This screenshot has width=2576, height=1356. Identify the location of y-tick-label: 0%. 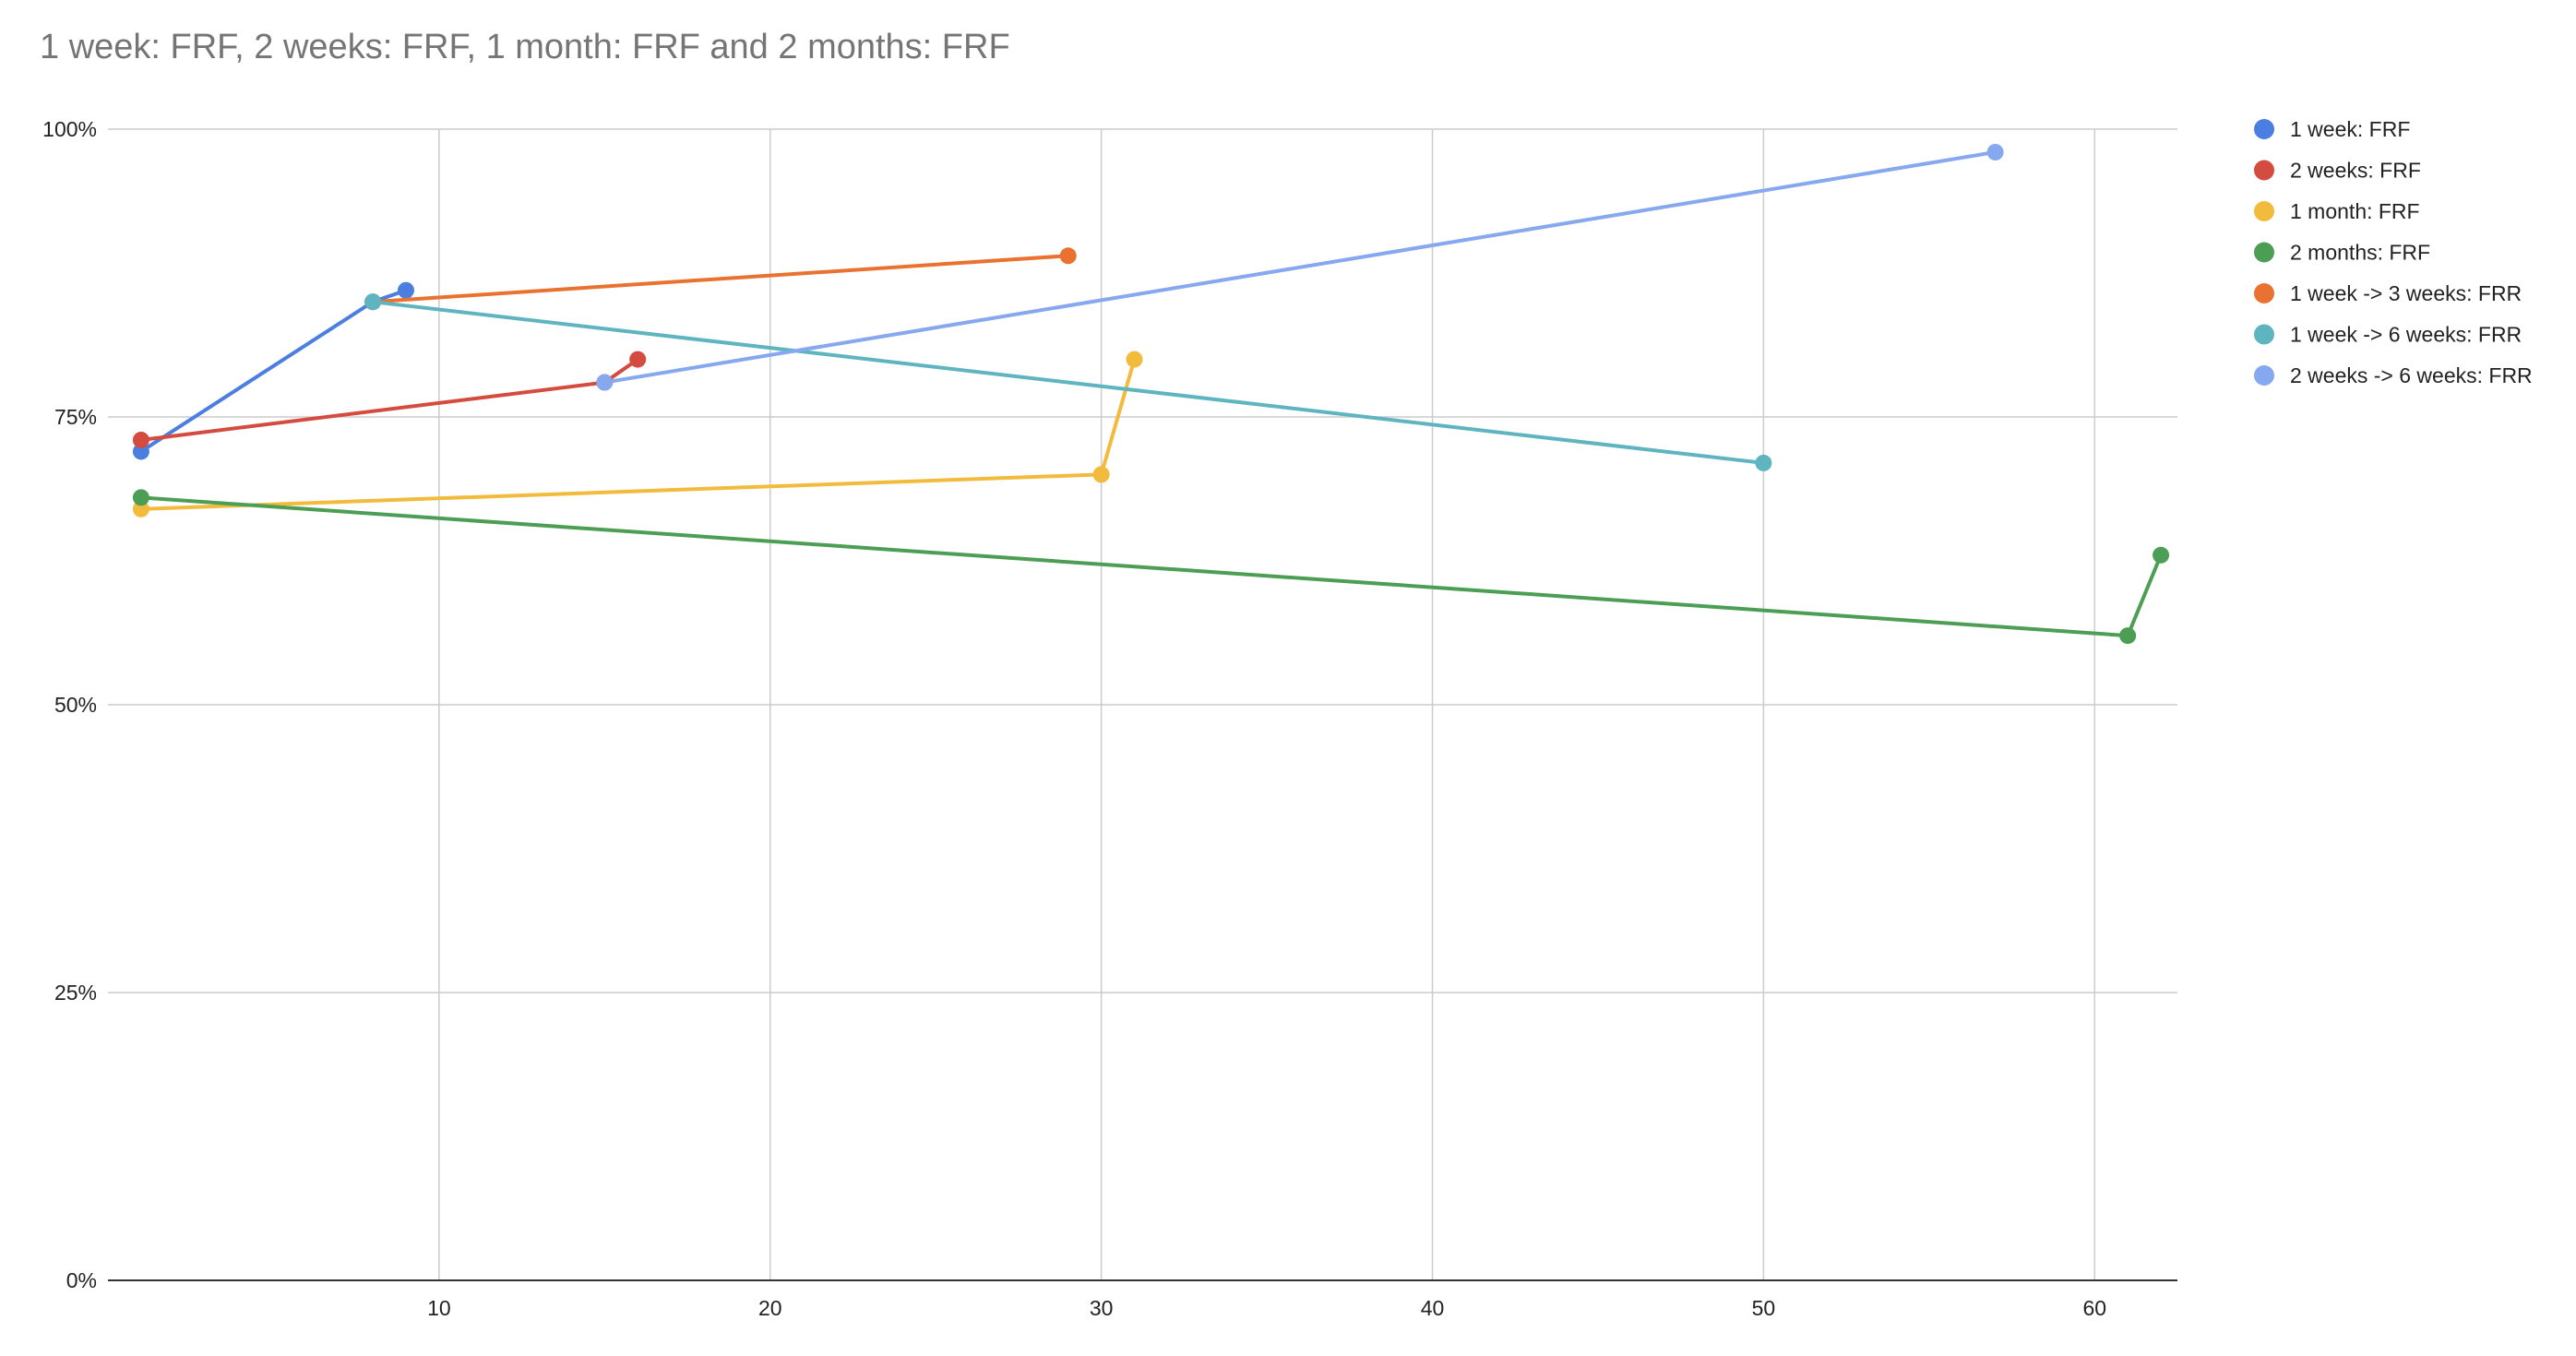
(81, 1280).